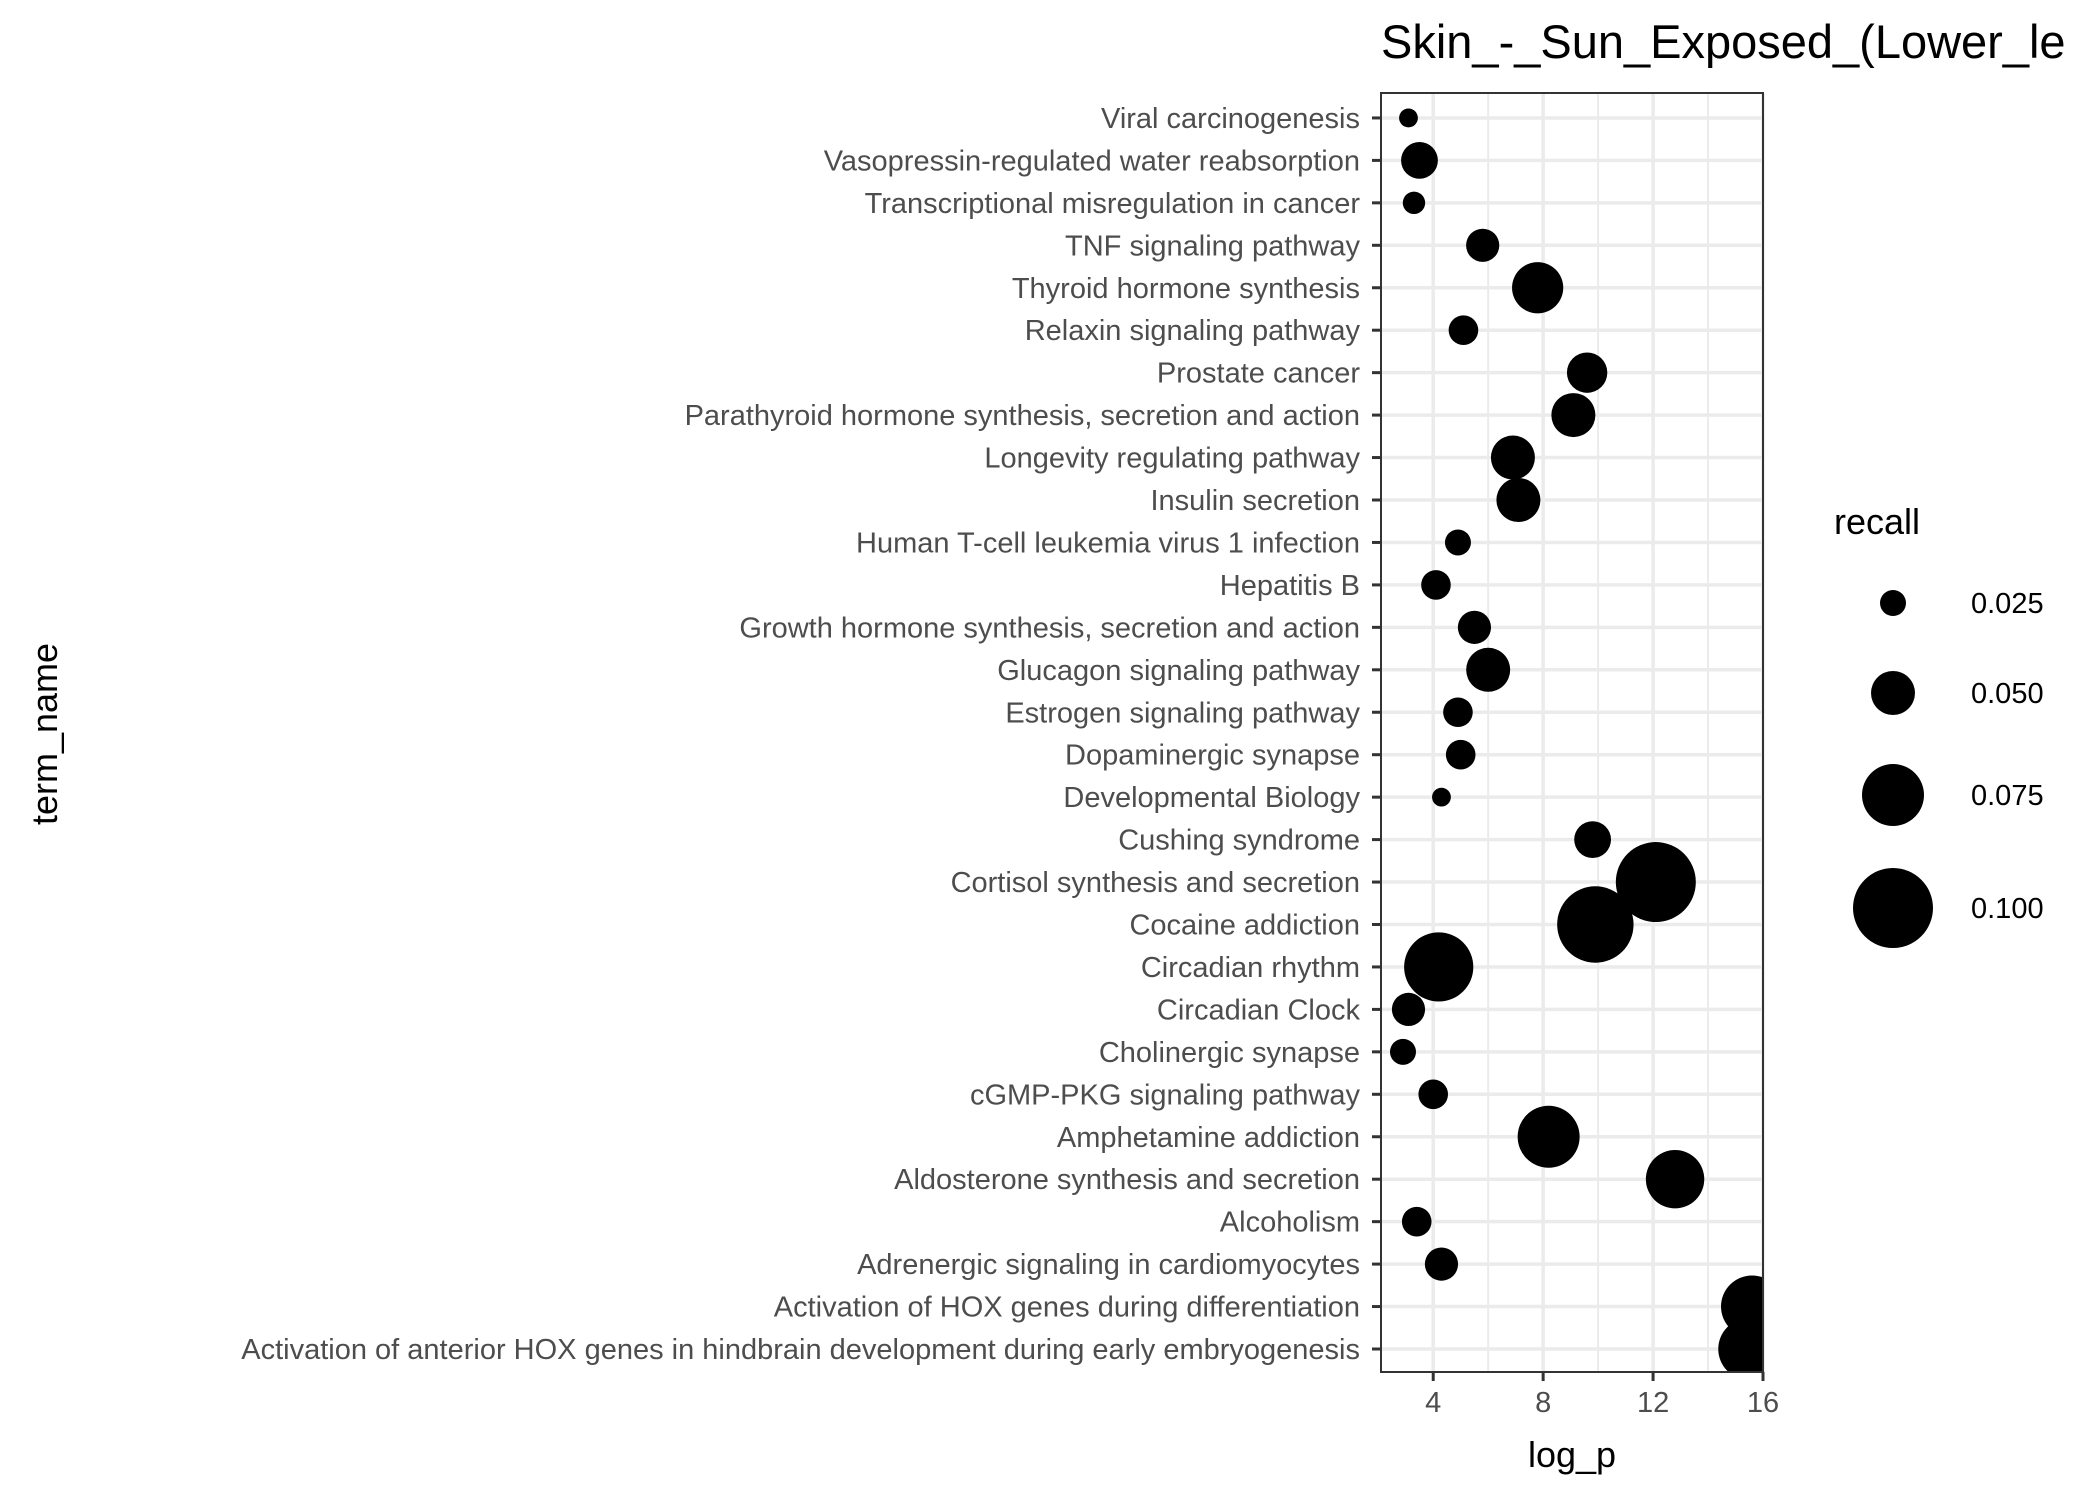 The image size is (2100, 1499). Describe the element at coordinates (1877, 521) in the screenshot. I see `legend-title: recall` at that location.